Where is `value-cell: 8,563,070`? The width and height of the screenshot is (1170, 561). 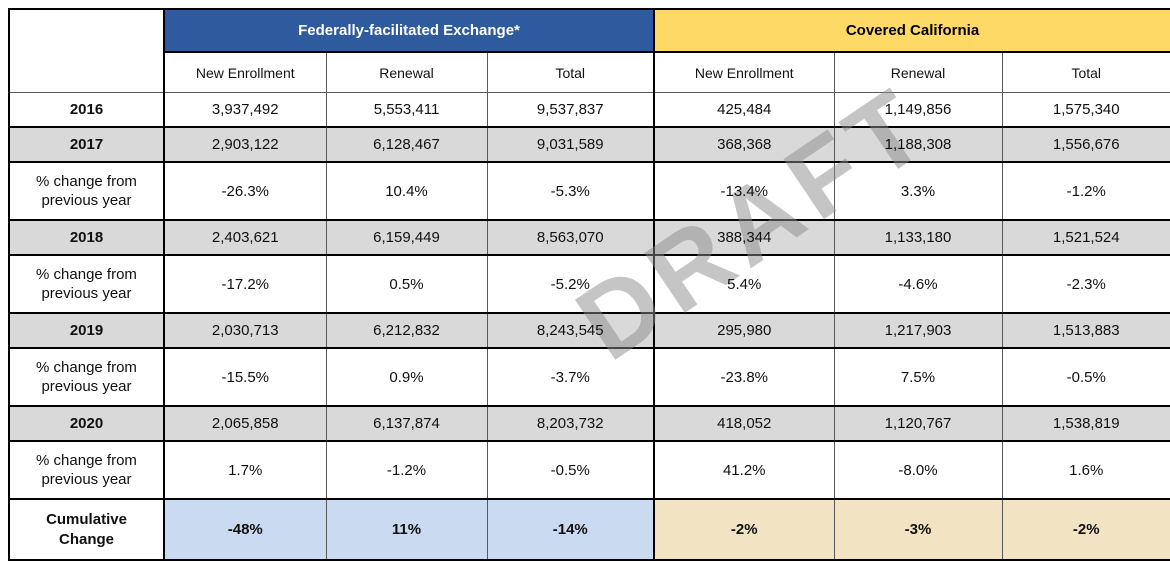 value-cell: 8,563,070 is located at coordinates (570, 237).